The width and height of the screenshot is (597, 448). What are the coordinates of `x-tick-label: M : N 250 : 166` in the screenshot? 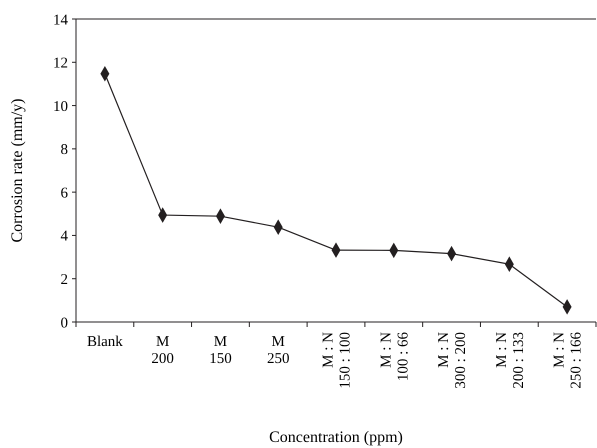 It's located at (568, 360).